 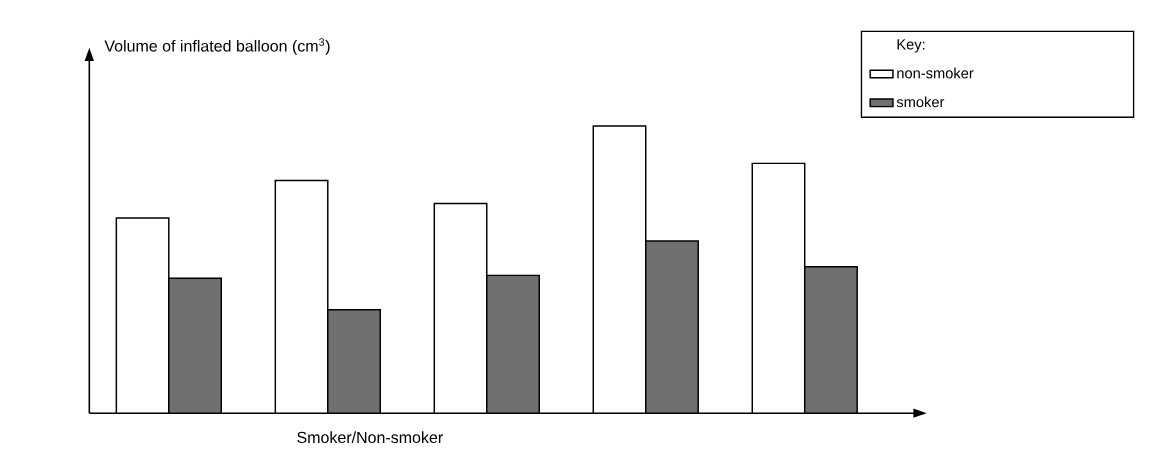 I want to click on x-axis-title: Smoker/Non-smoker, so click(x=370, y=437).